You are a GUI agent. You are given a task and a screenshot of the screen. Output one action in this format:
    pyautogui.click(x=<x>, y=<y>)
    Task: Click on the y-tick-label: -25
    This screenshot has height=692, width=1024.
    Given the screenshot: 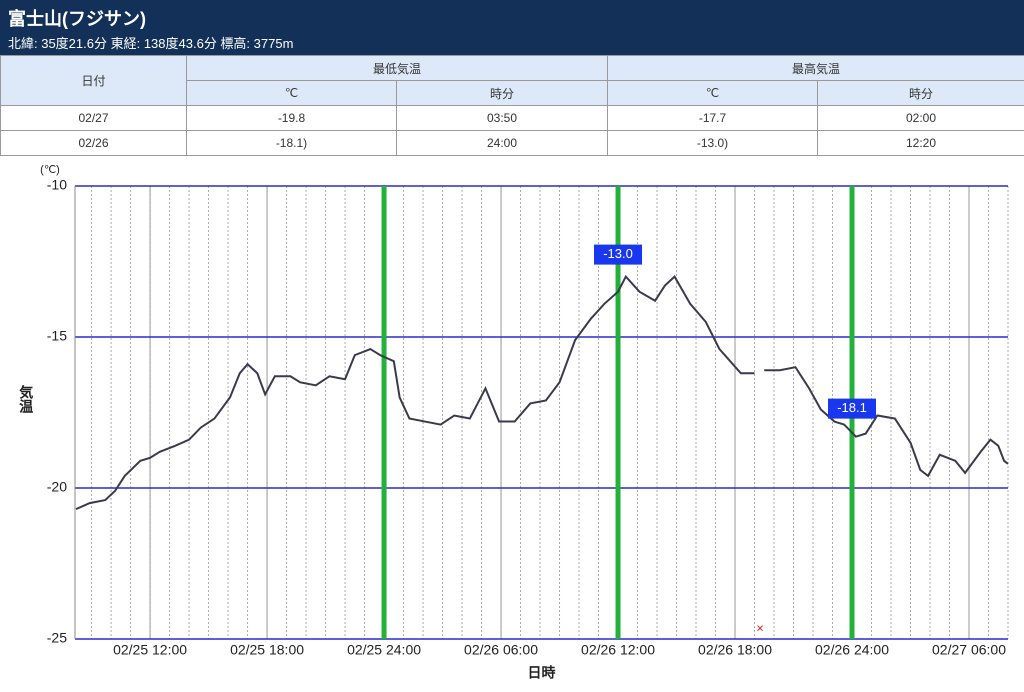 What is the action you would take?
    pyautogui.click(x=57, y=638)
    